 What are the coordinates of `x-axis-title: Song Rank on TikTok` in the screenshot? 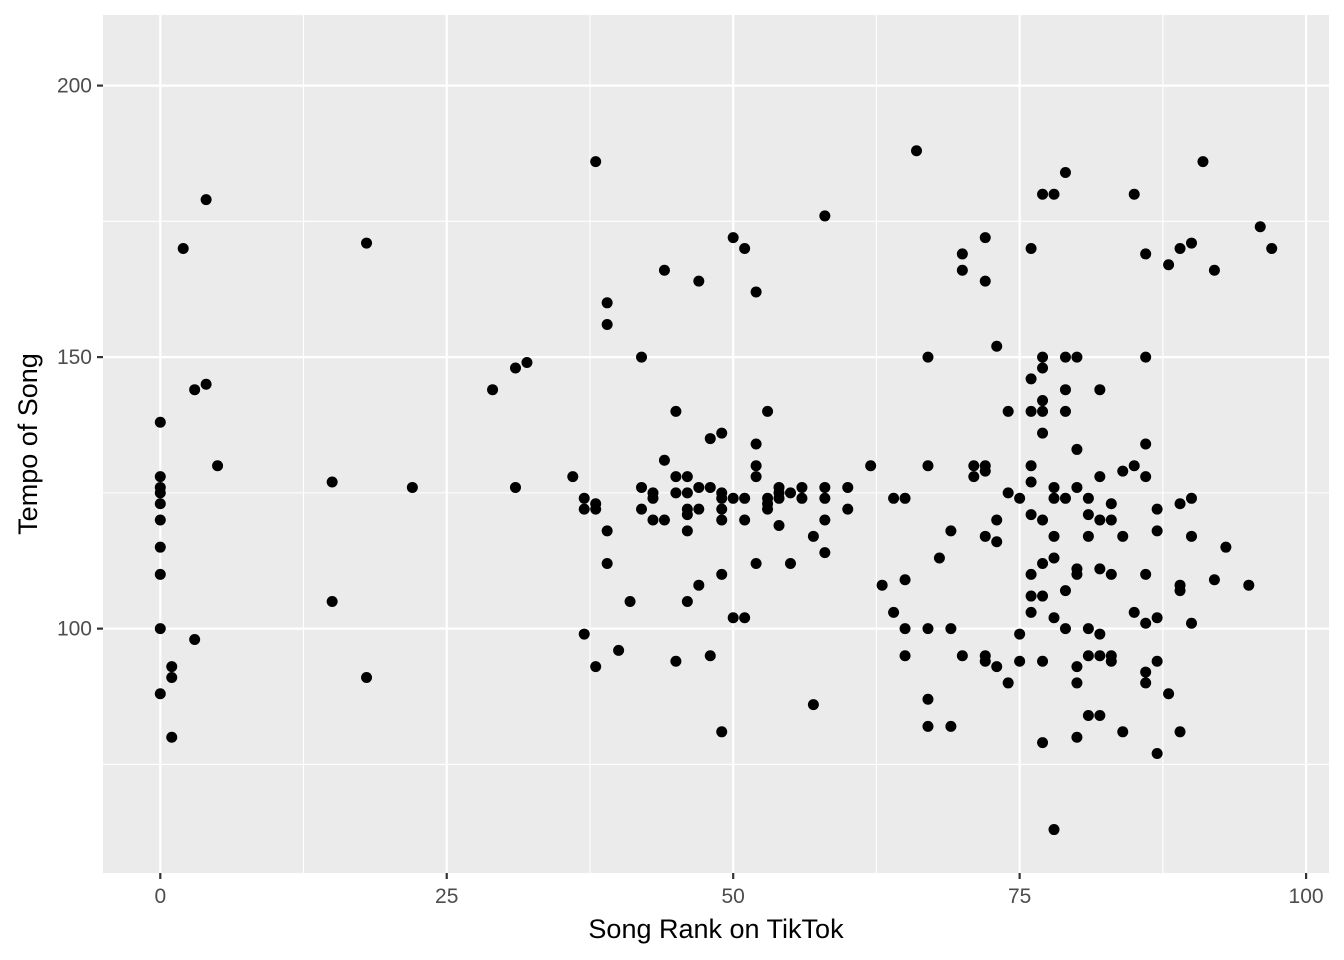 It's located at (716, 929).